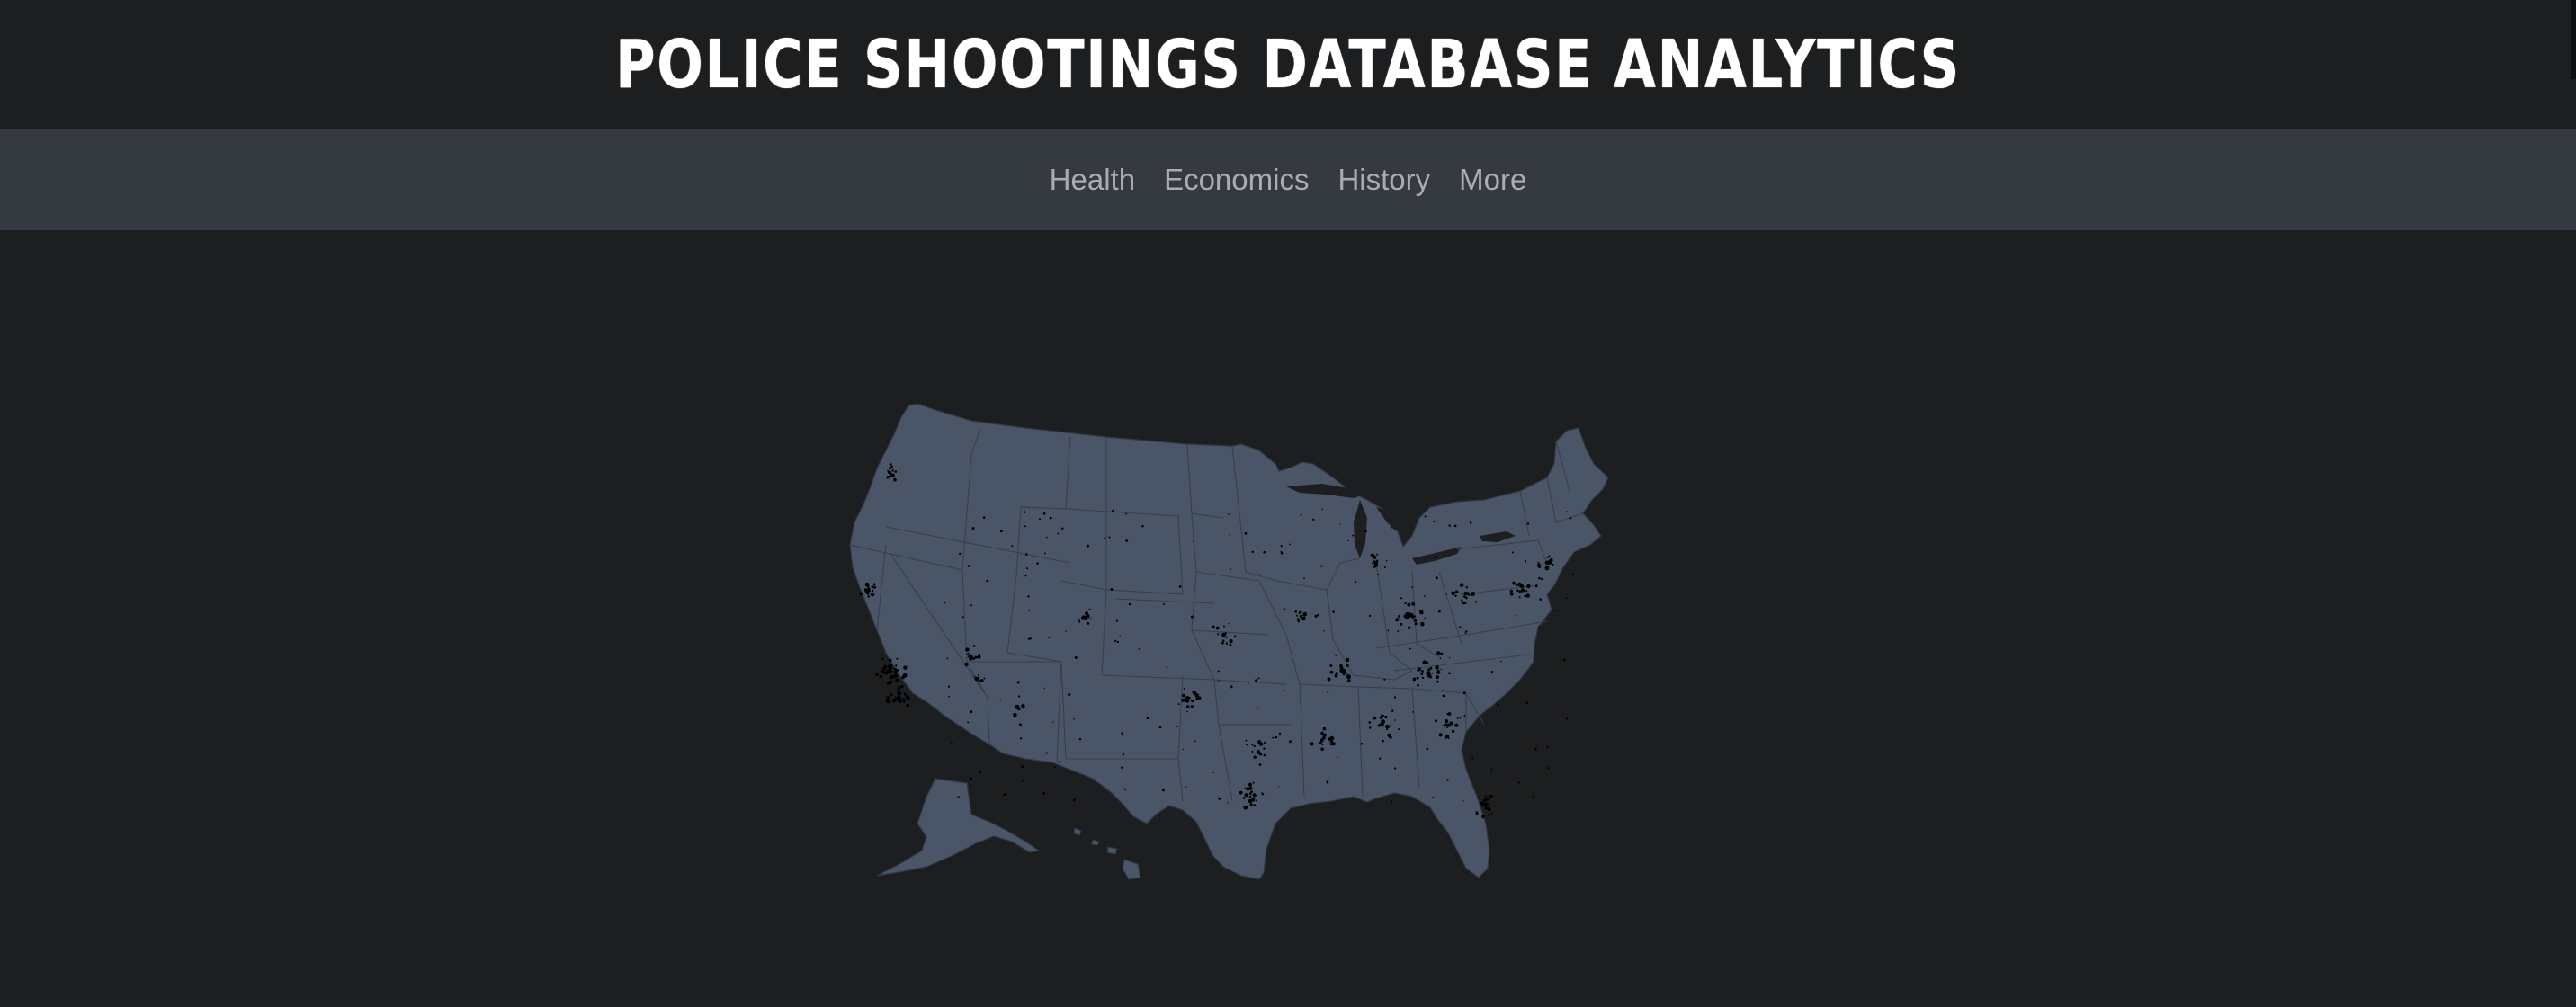 The height and width of the screenshot is (1007, 2576). What do you see at coordinates (1493, 179) in the screenshot?
I see `nav-link-more: More` at bounding box center [1493, 179].